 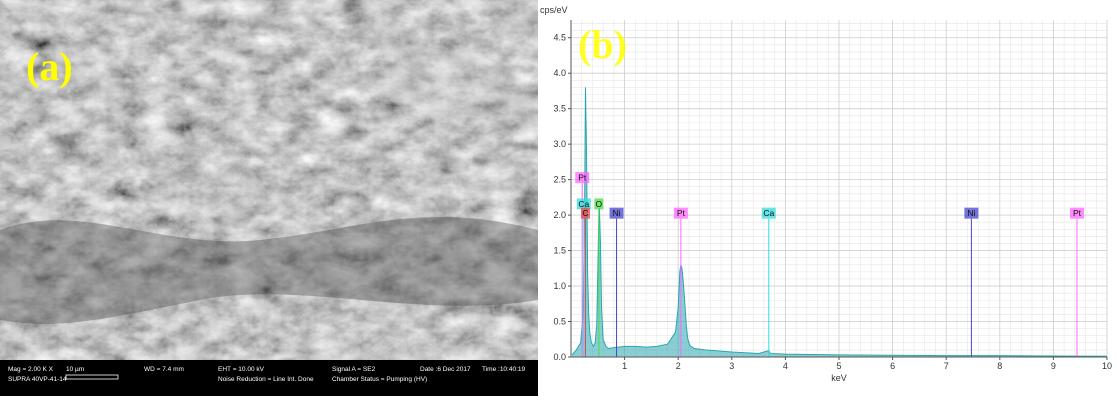 What do you see at coordinates (504, 369) in the screenshot?
I see `info-time: Time :10:40:19` at bounding box center [504, 369].